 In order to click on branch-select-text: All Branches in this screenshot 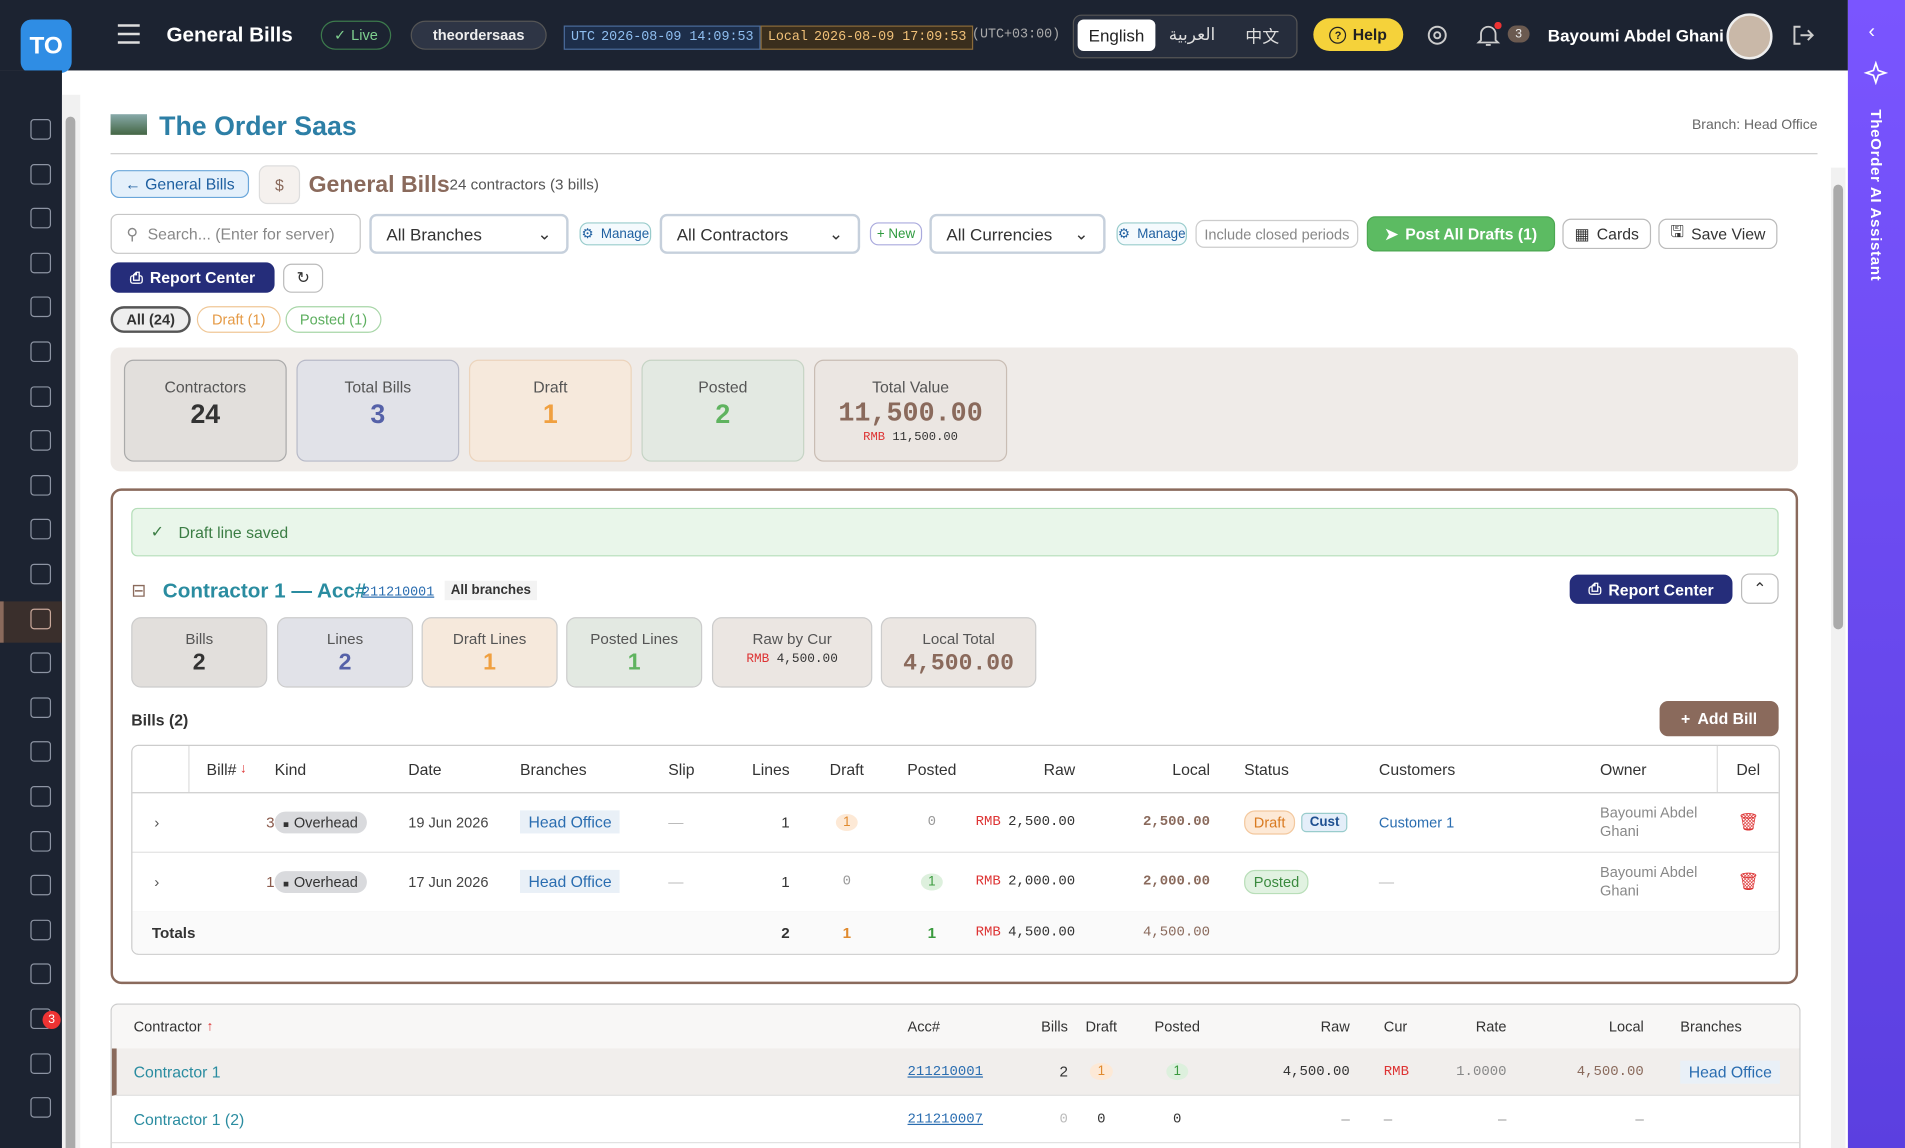, I will do `click(434, 234)`.